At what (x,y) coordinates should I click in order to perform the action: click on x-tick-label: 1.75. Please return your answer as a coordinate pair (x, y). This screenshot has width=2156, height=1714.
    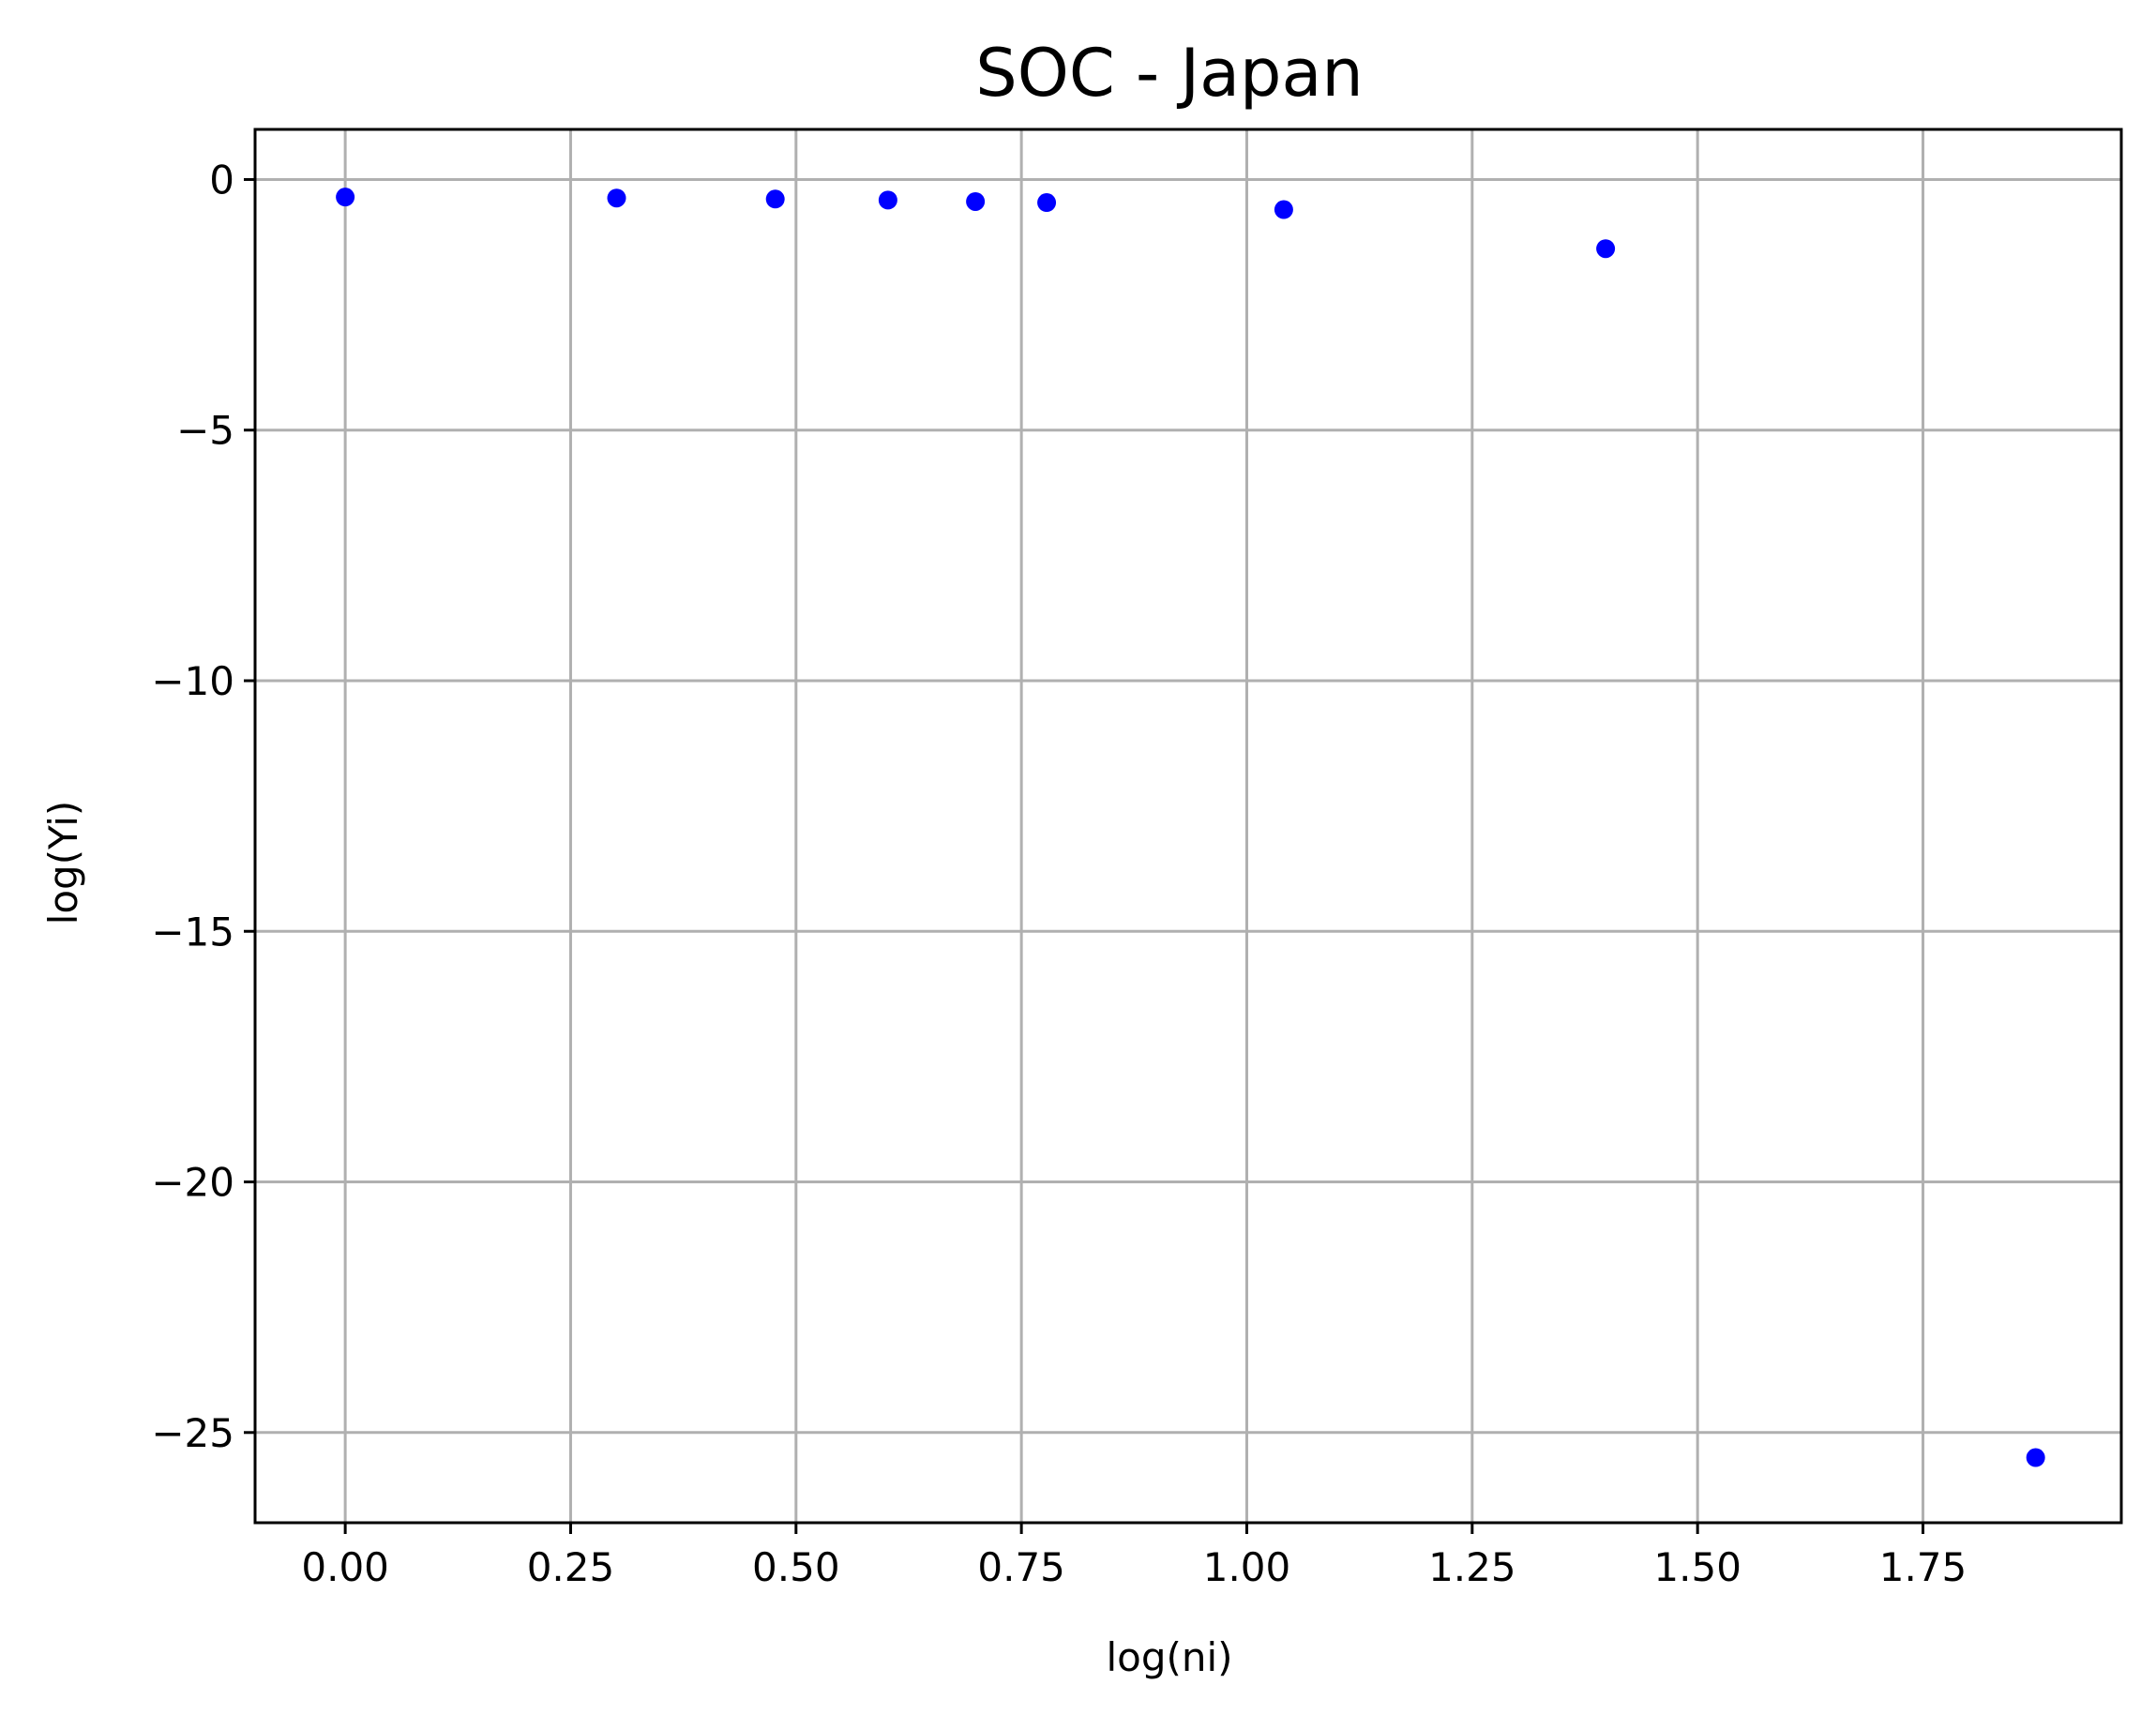
    Looking at the image, I should click on (1923, 1567).